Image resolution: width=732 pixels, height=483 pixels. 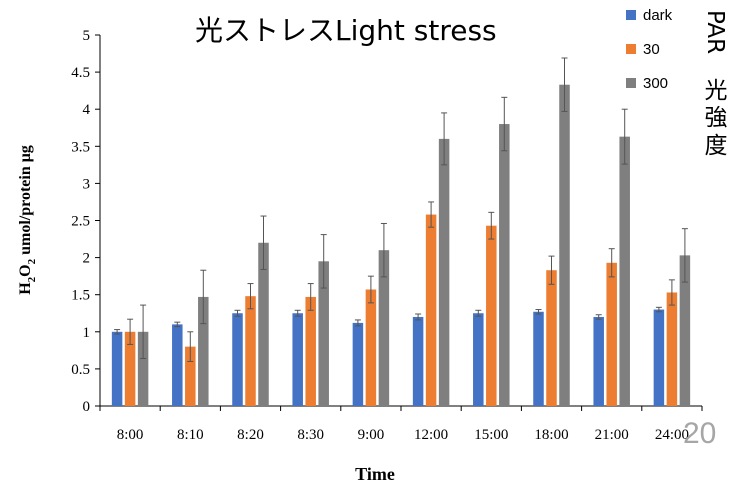 I want to click on x-tick-label: 18:00, so click(x=551, y=435).